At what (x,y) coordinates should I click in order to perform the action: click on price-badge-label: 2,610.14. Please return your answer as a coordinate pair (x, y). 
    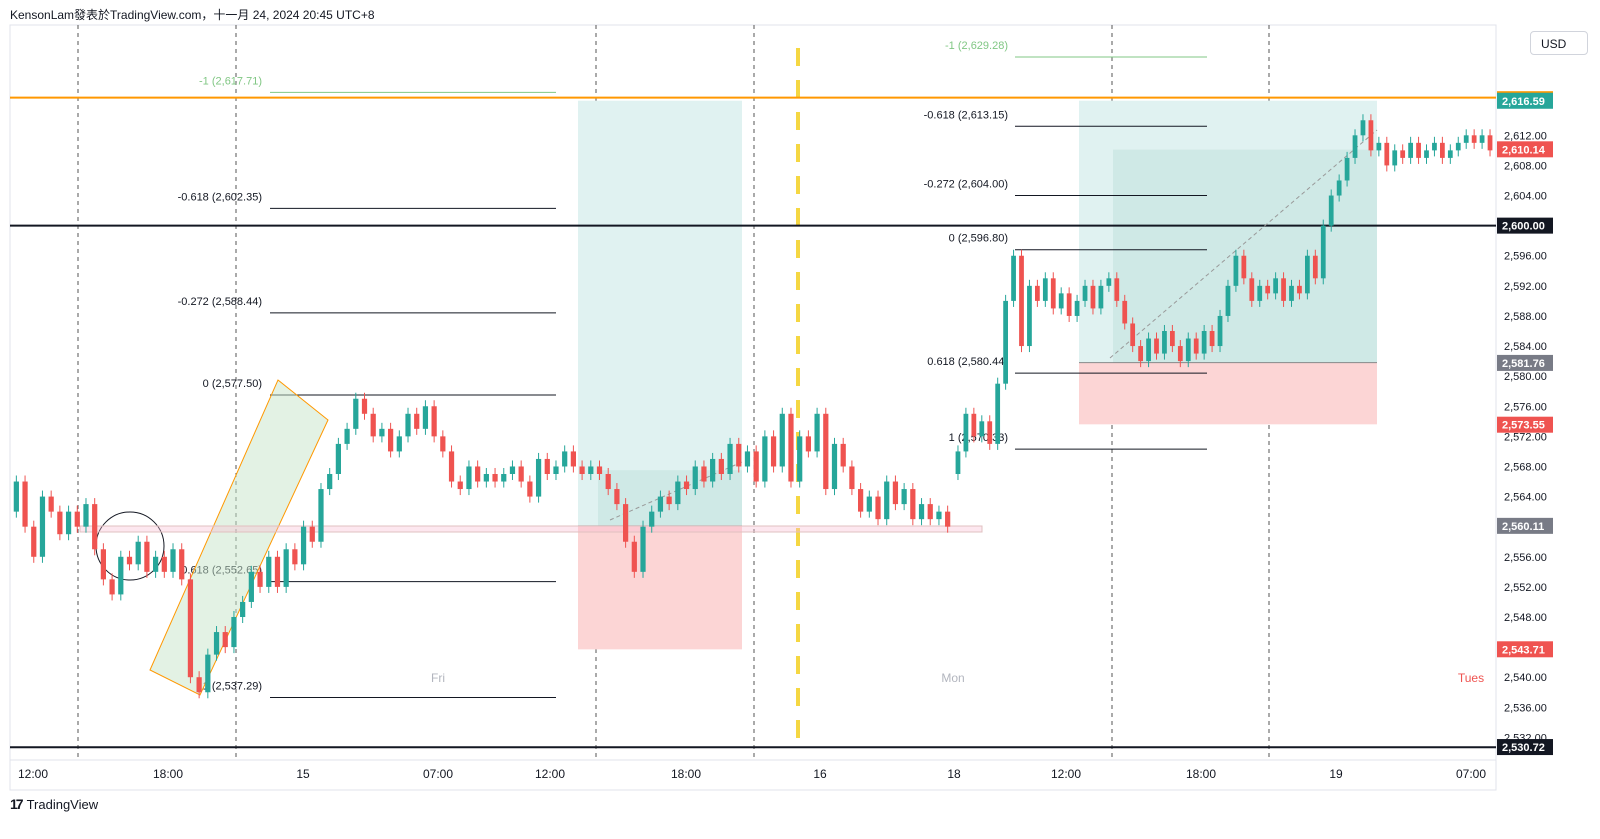
    Looking at the image, I should click on (1524, 150).